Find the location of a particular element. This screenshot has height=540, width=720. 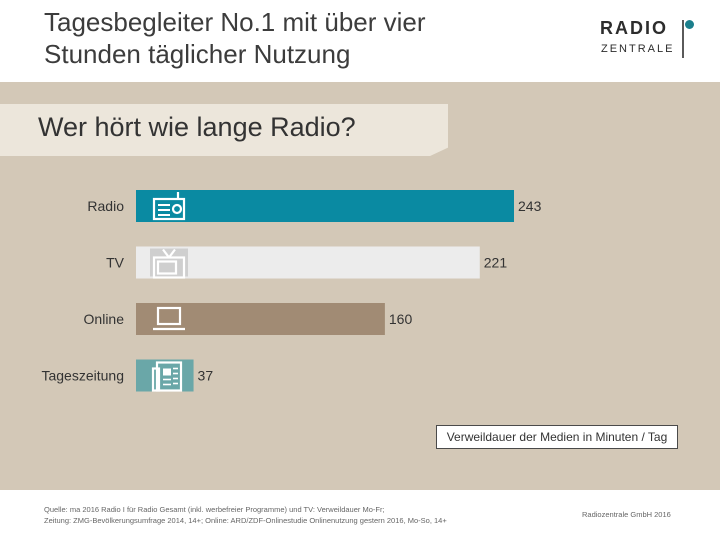

logo-wordmark-bottom: ZENTRALE is located at coordinates (638, 49).